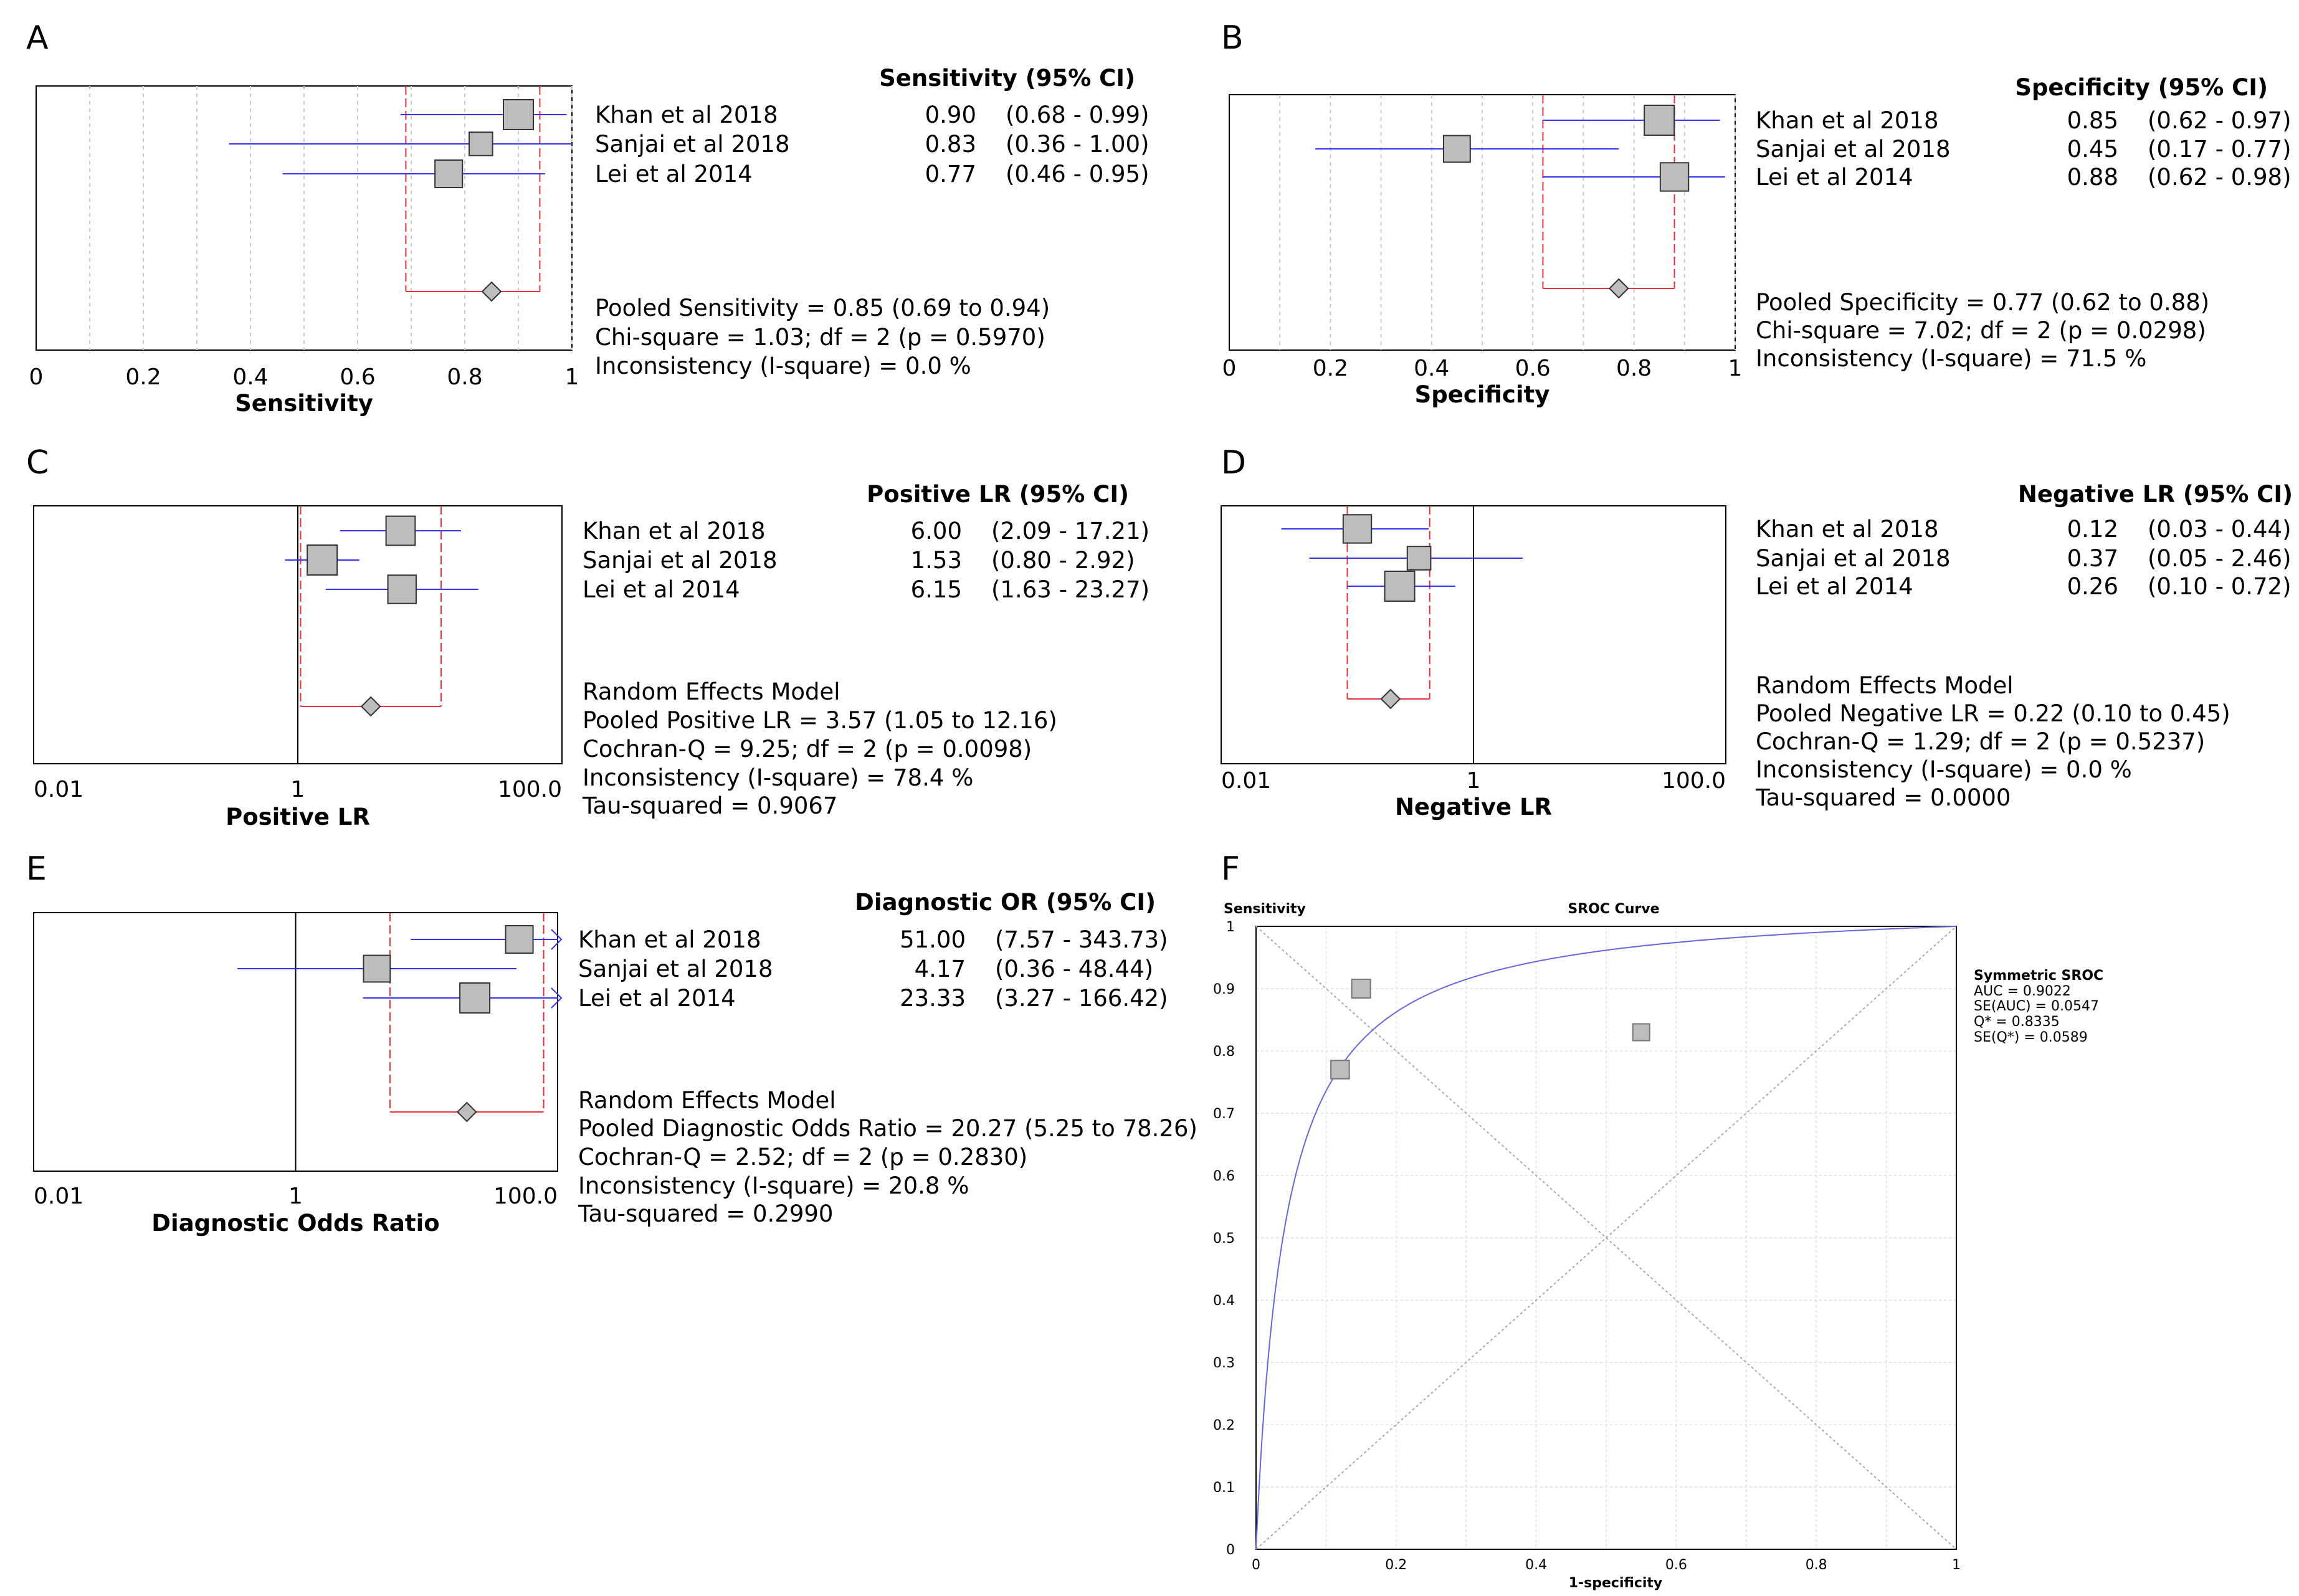 The image size is (2299, 1596). I want to click on study-ci: (0.62 - 0.97), so click(2220, 121).